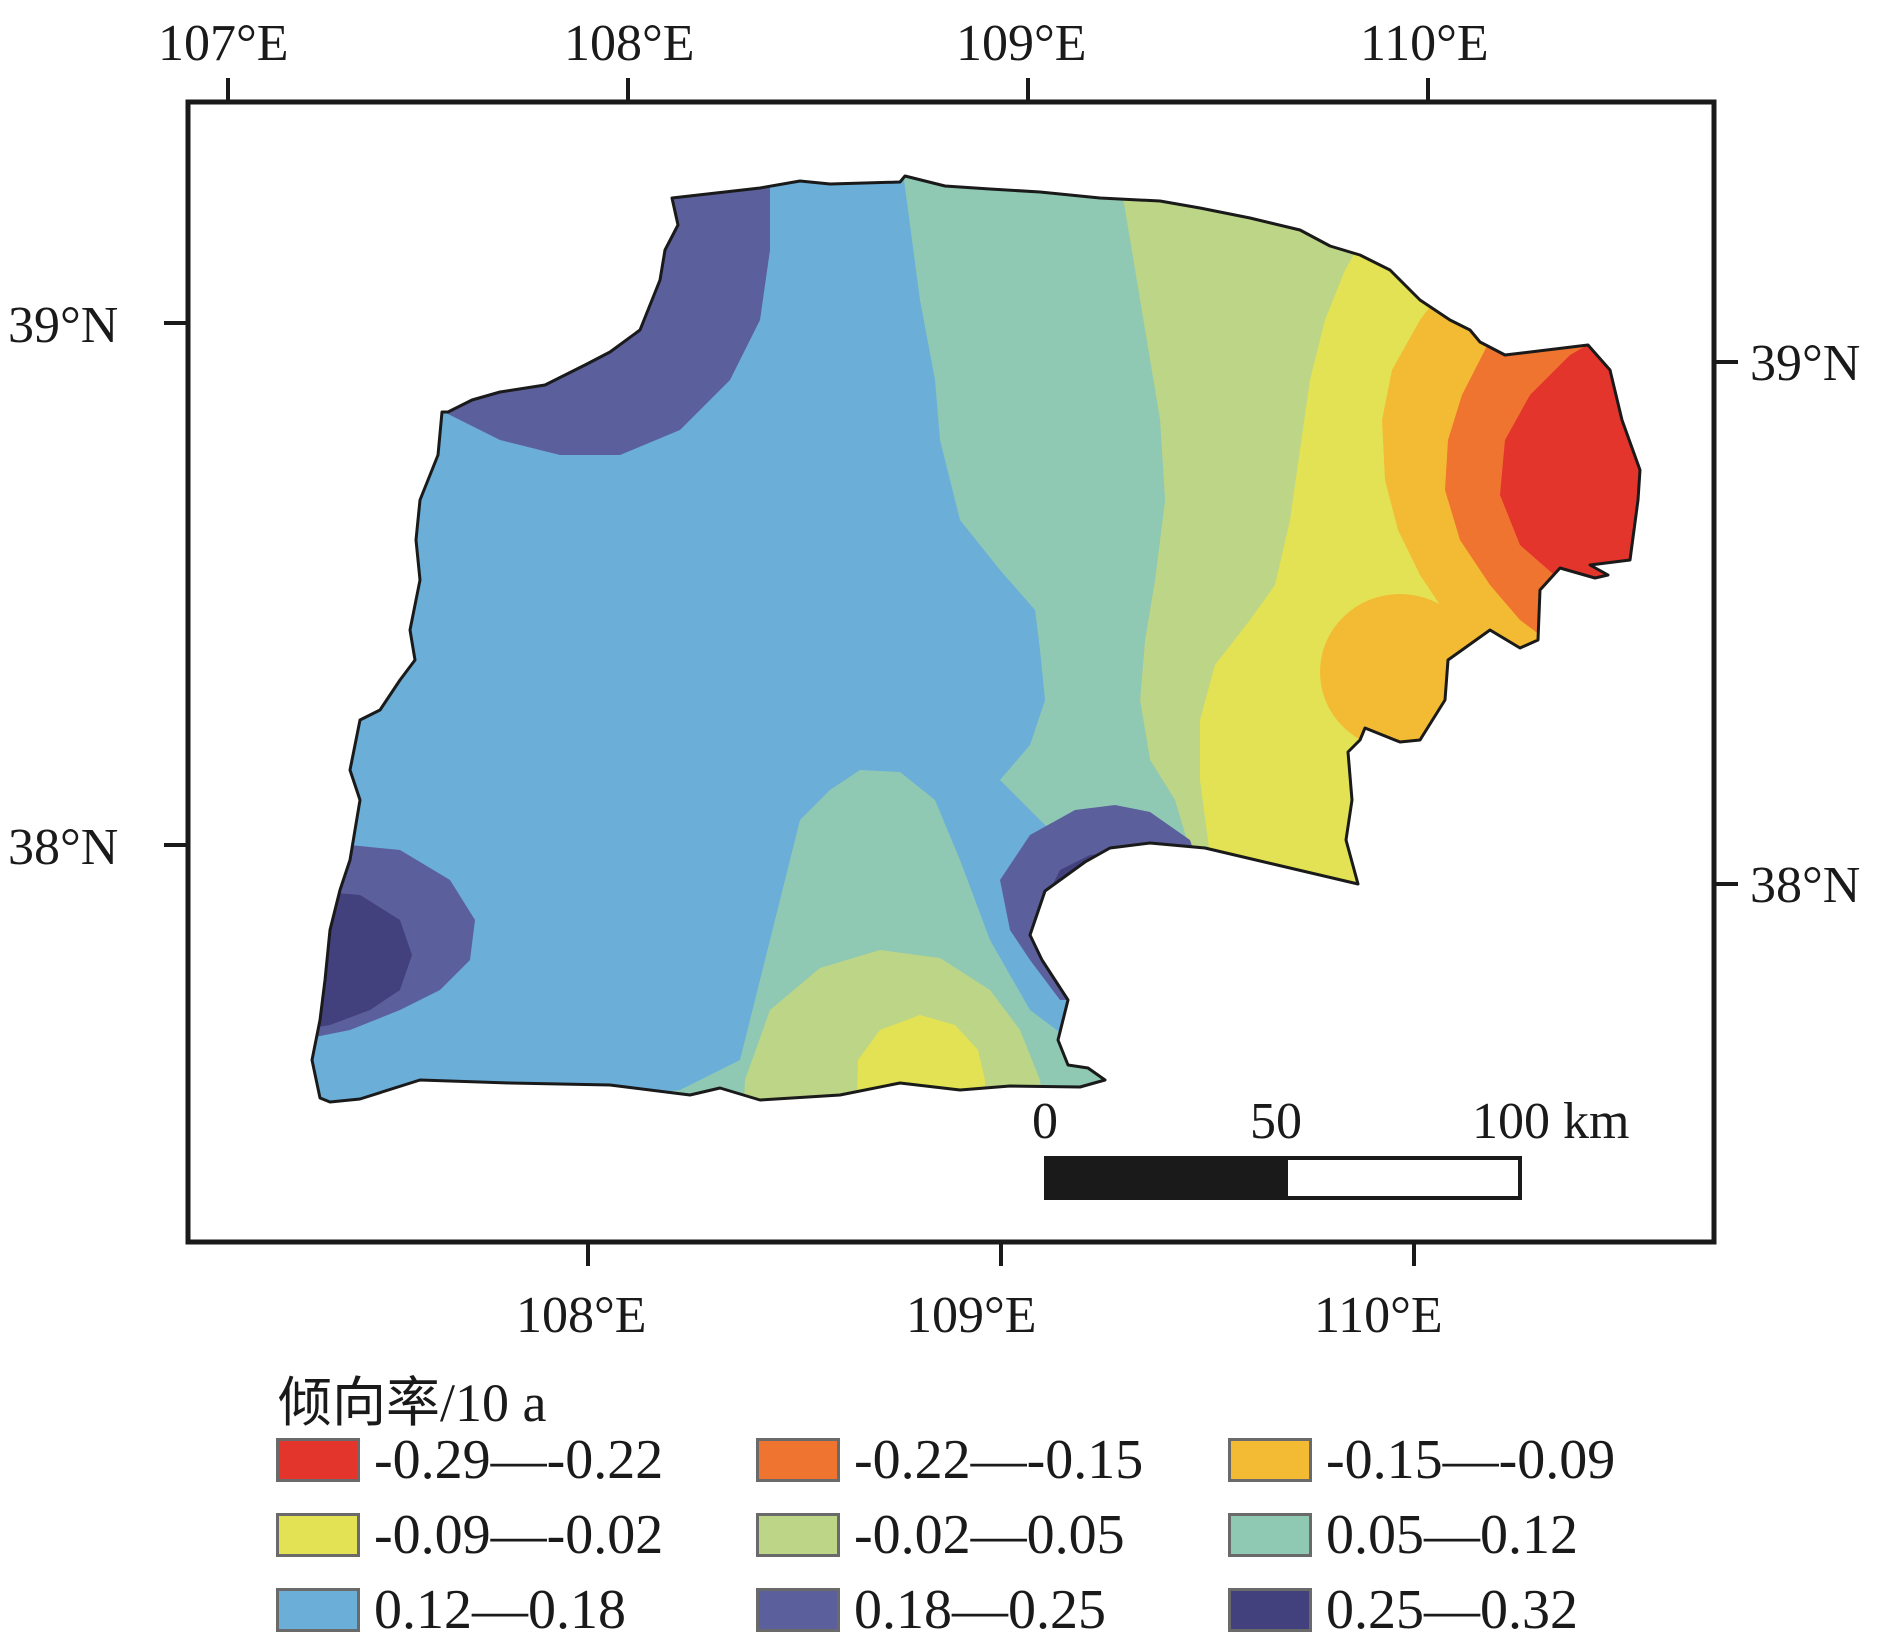 The height and width of the screenshot is (1644, 1893). Describe the element at coordinates (1052, 525) in the screenshot. I see `zone-0.05-0.12` at that location.